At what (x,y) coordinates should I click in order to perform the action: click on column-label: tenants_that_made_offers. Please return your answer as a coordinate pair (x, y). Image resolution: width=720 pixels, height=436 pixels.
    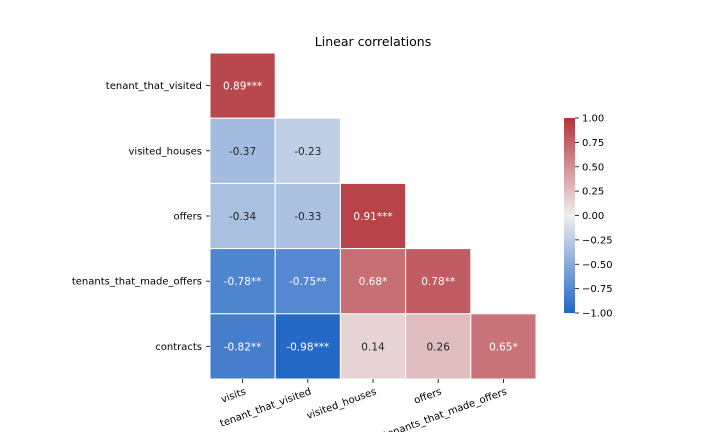
    Looking at the image, I should click on (445, 409).